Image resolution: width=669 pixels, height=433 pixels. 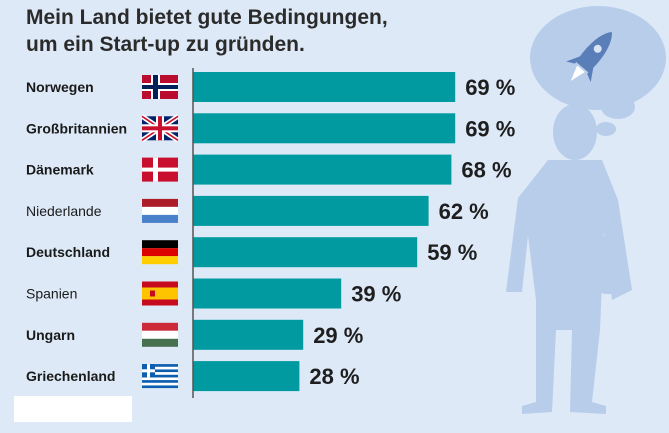 I want to click on title-line-2: um ein Start-up zu gründen., so click(x=165, y=44).